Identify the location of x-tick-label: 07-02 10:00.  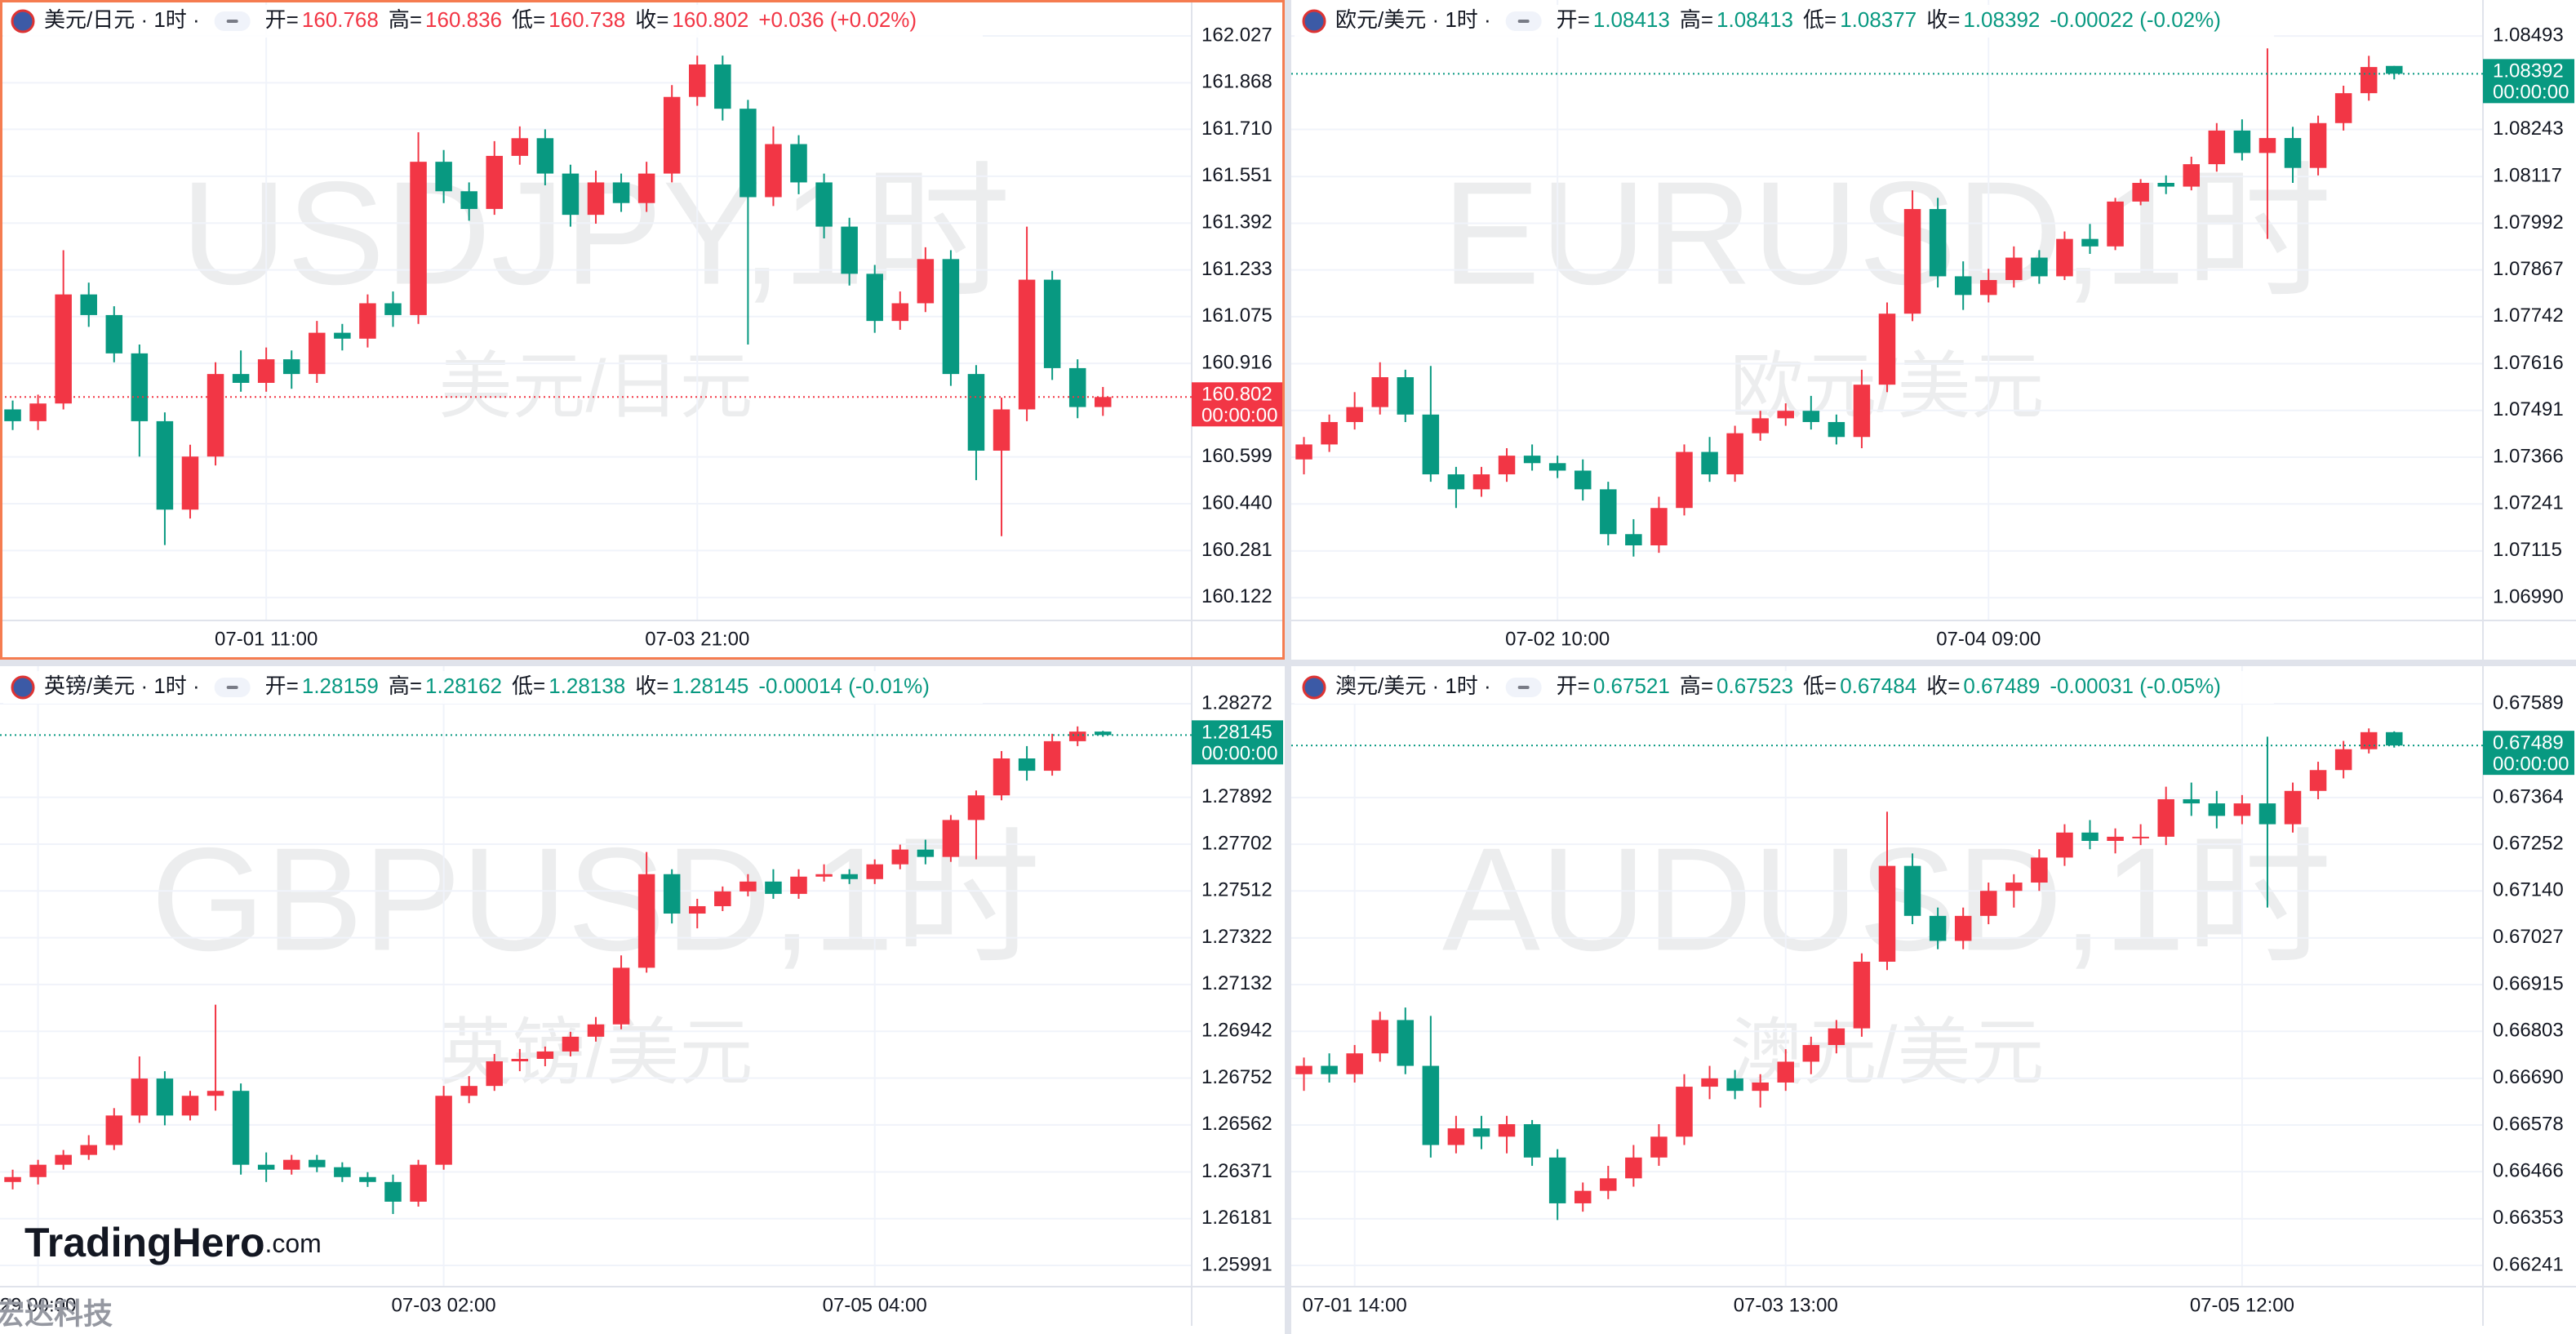
(1557, 639).